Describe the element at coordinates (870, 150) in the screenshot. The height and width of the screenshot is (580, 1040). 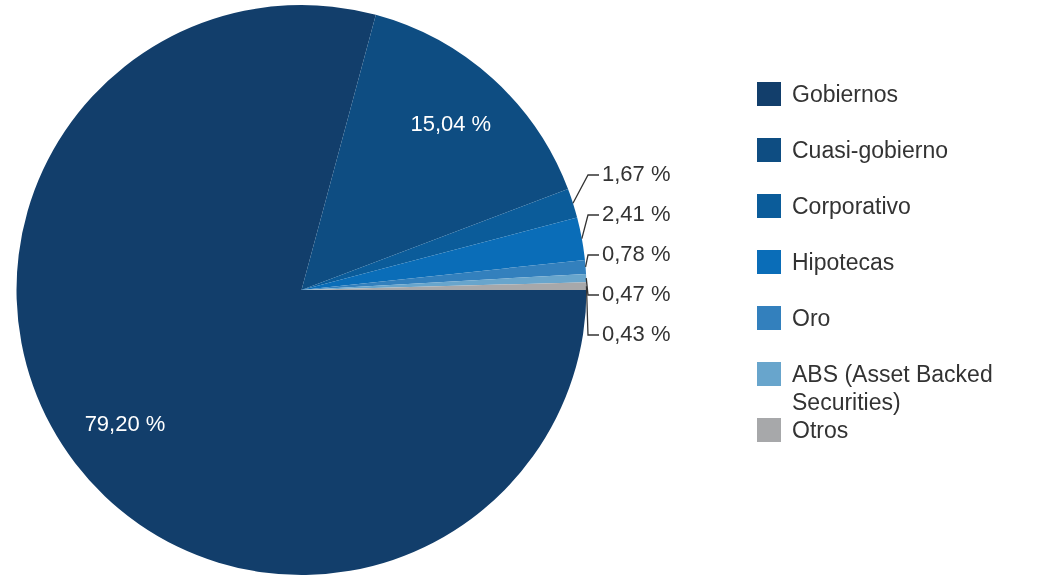
I see `legend-label: Cuasi-gobierno` at that location.